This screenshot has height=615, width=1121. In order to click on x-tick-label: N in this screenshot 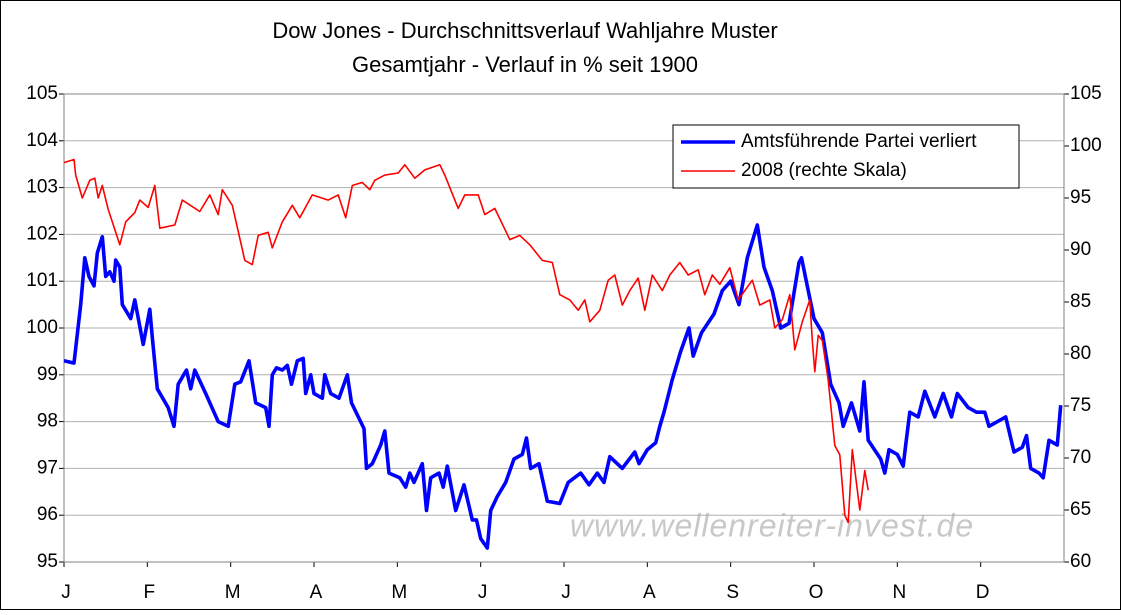, I will do `click(899, 592)`.